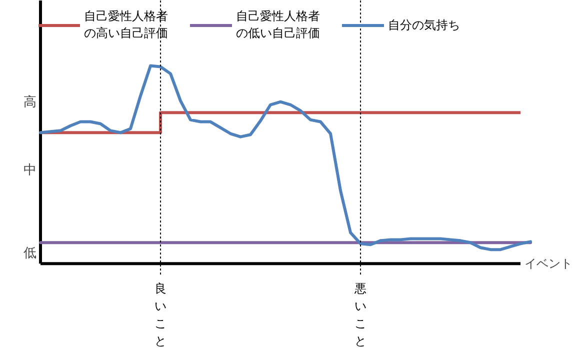  I want to click on x-tick-label: 良いこと, so click(160, 315).